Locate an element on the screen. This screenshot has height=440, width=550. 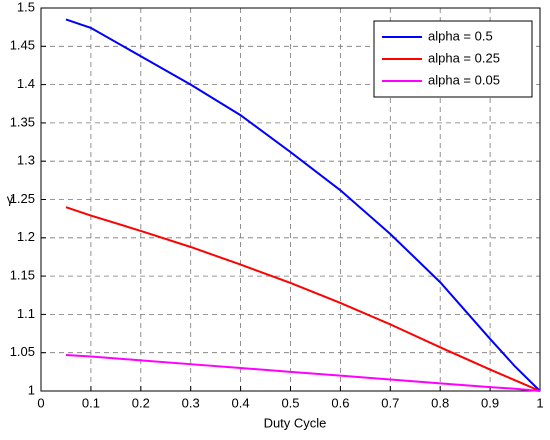
x-tick-label: 0 is located at coordinates (40, 402).